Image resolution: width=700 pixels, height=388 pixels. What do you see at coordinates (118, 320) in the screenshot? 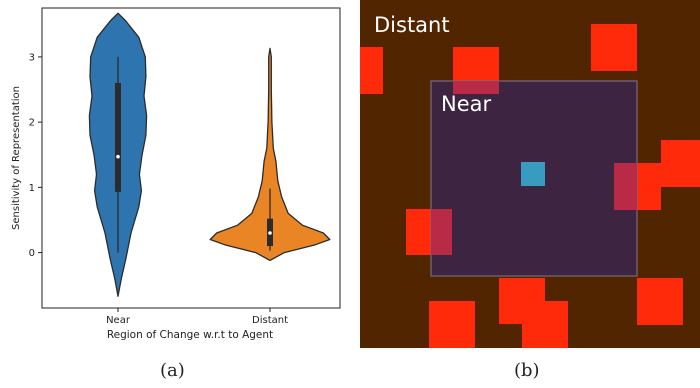
I see `x-tick-label: Near` at bounding box center [118, 320].